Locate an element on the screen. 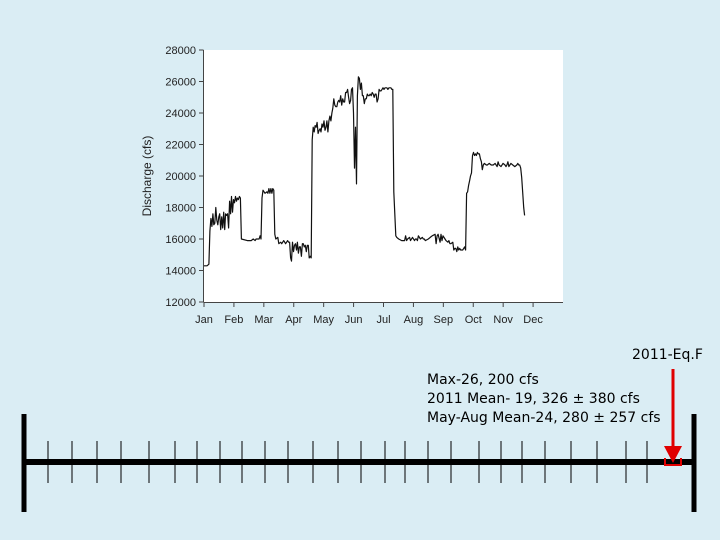  x-tick-label: Jun is located at coordinates (354, 320).